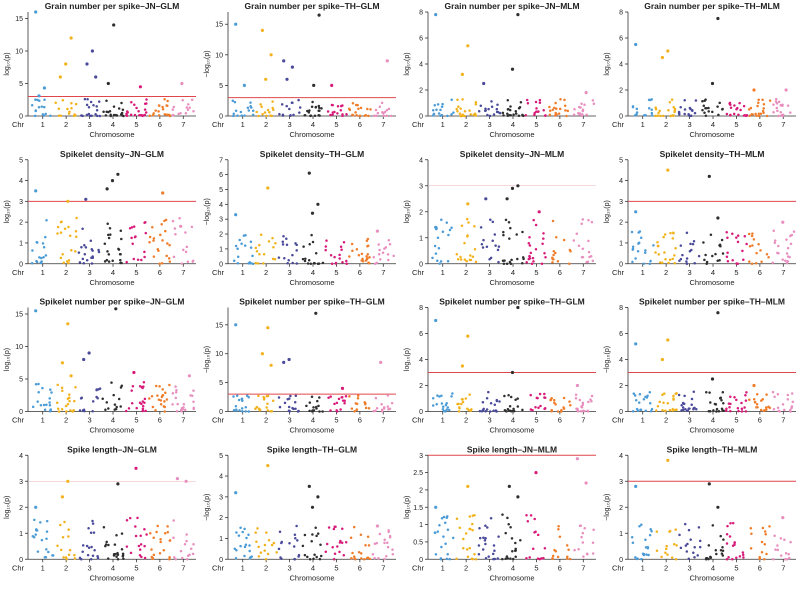 The width and height of the screenshot is (800, 591). What do you see at coordinates (336, 567) in the screenshot?
I see `x-tick-label: 5` at bounding box center [336, 567].